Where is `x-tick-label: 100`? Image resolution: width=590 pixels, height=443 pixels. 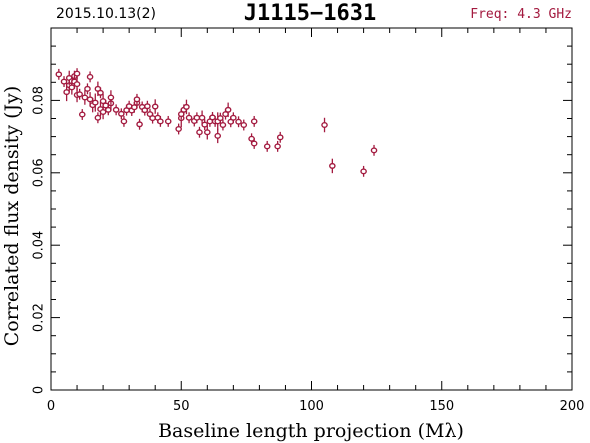 x-tick-label: 100 is located at coordinates (311, 406).